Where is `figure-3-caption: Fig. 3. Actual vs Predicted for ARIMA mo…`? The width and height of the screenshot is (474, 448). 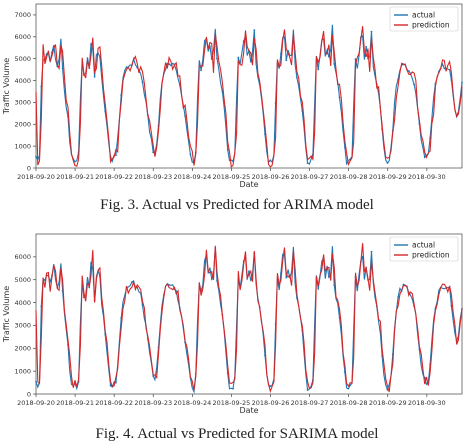
figure-3-caption: Fig. 3. Actual vs Predicted for ARIMA mo… is located at coordinates (237, 205).